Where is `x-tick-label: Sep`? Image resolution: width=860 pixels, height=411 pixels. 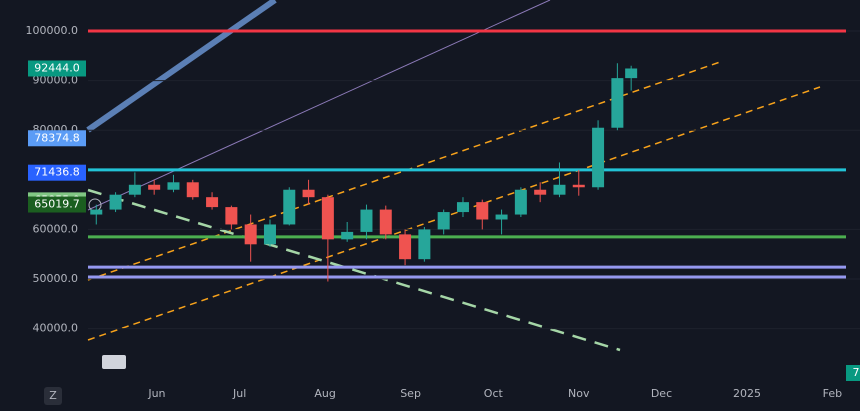
x-tick-label: Sep is located at coordinates (410, 393).